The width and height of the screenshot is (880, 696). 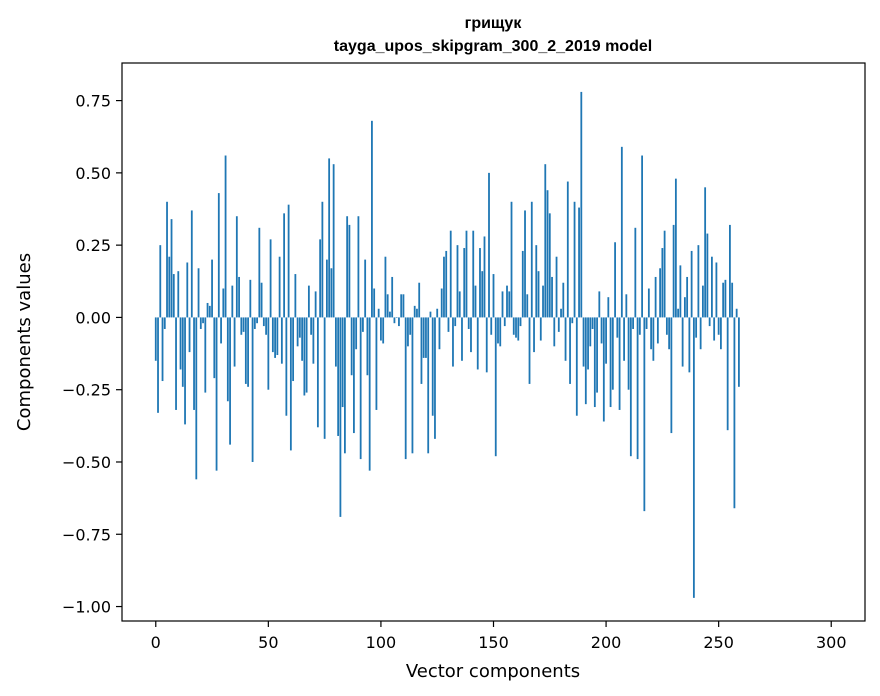 What do you see at coordinates (156, 642) in the screenshot?
I see `x-tick-label: 0` at bounding box center [156, 642].